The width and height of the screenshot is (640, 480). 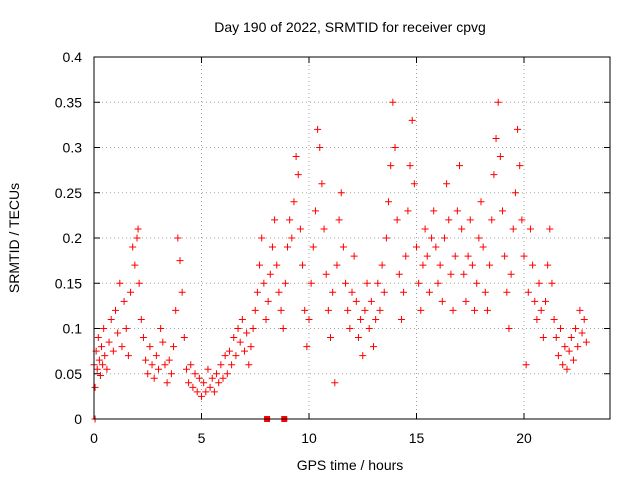 I want to click on x-tick-label: 0, so click(x=94, y=438).